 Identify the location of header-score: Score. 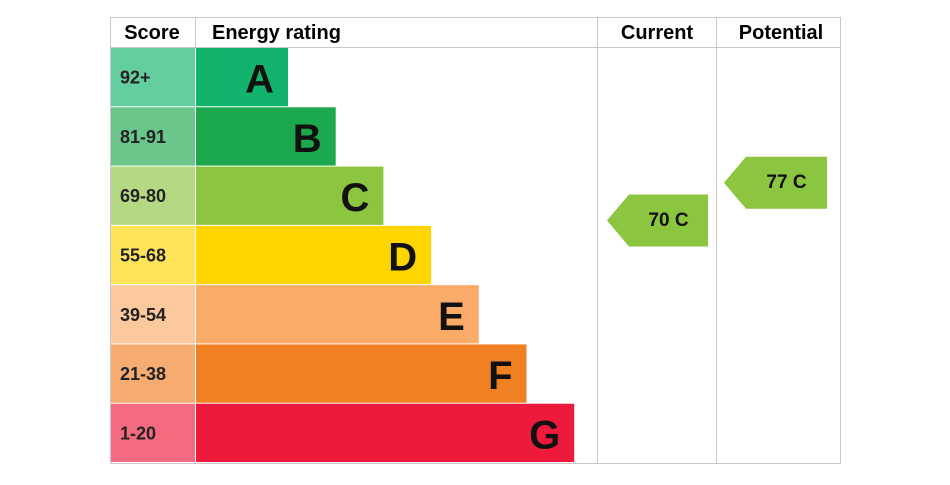
(152, 33).